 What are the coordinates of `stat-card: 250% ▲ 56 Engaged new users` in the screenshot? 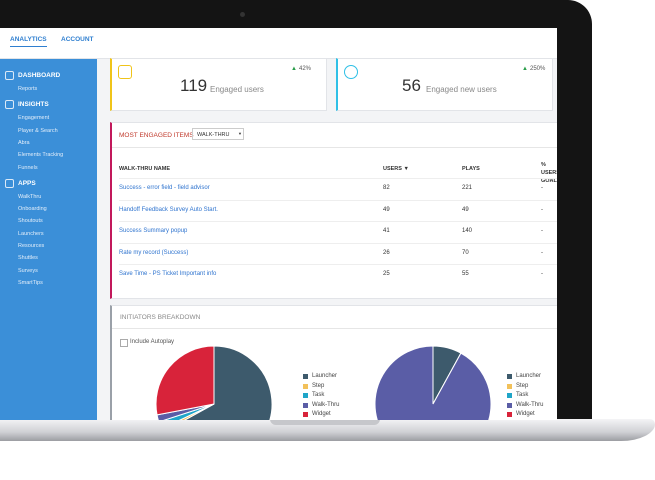 It's located at (444, 84).